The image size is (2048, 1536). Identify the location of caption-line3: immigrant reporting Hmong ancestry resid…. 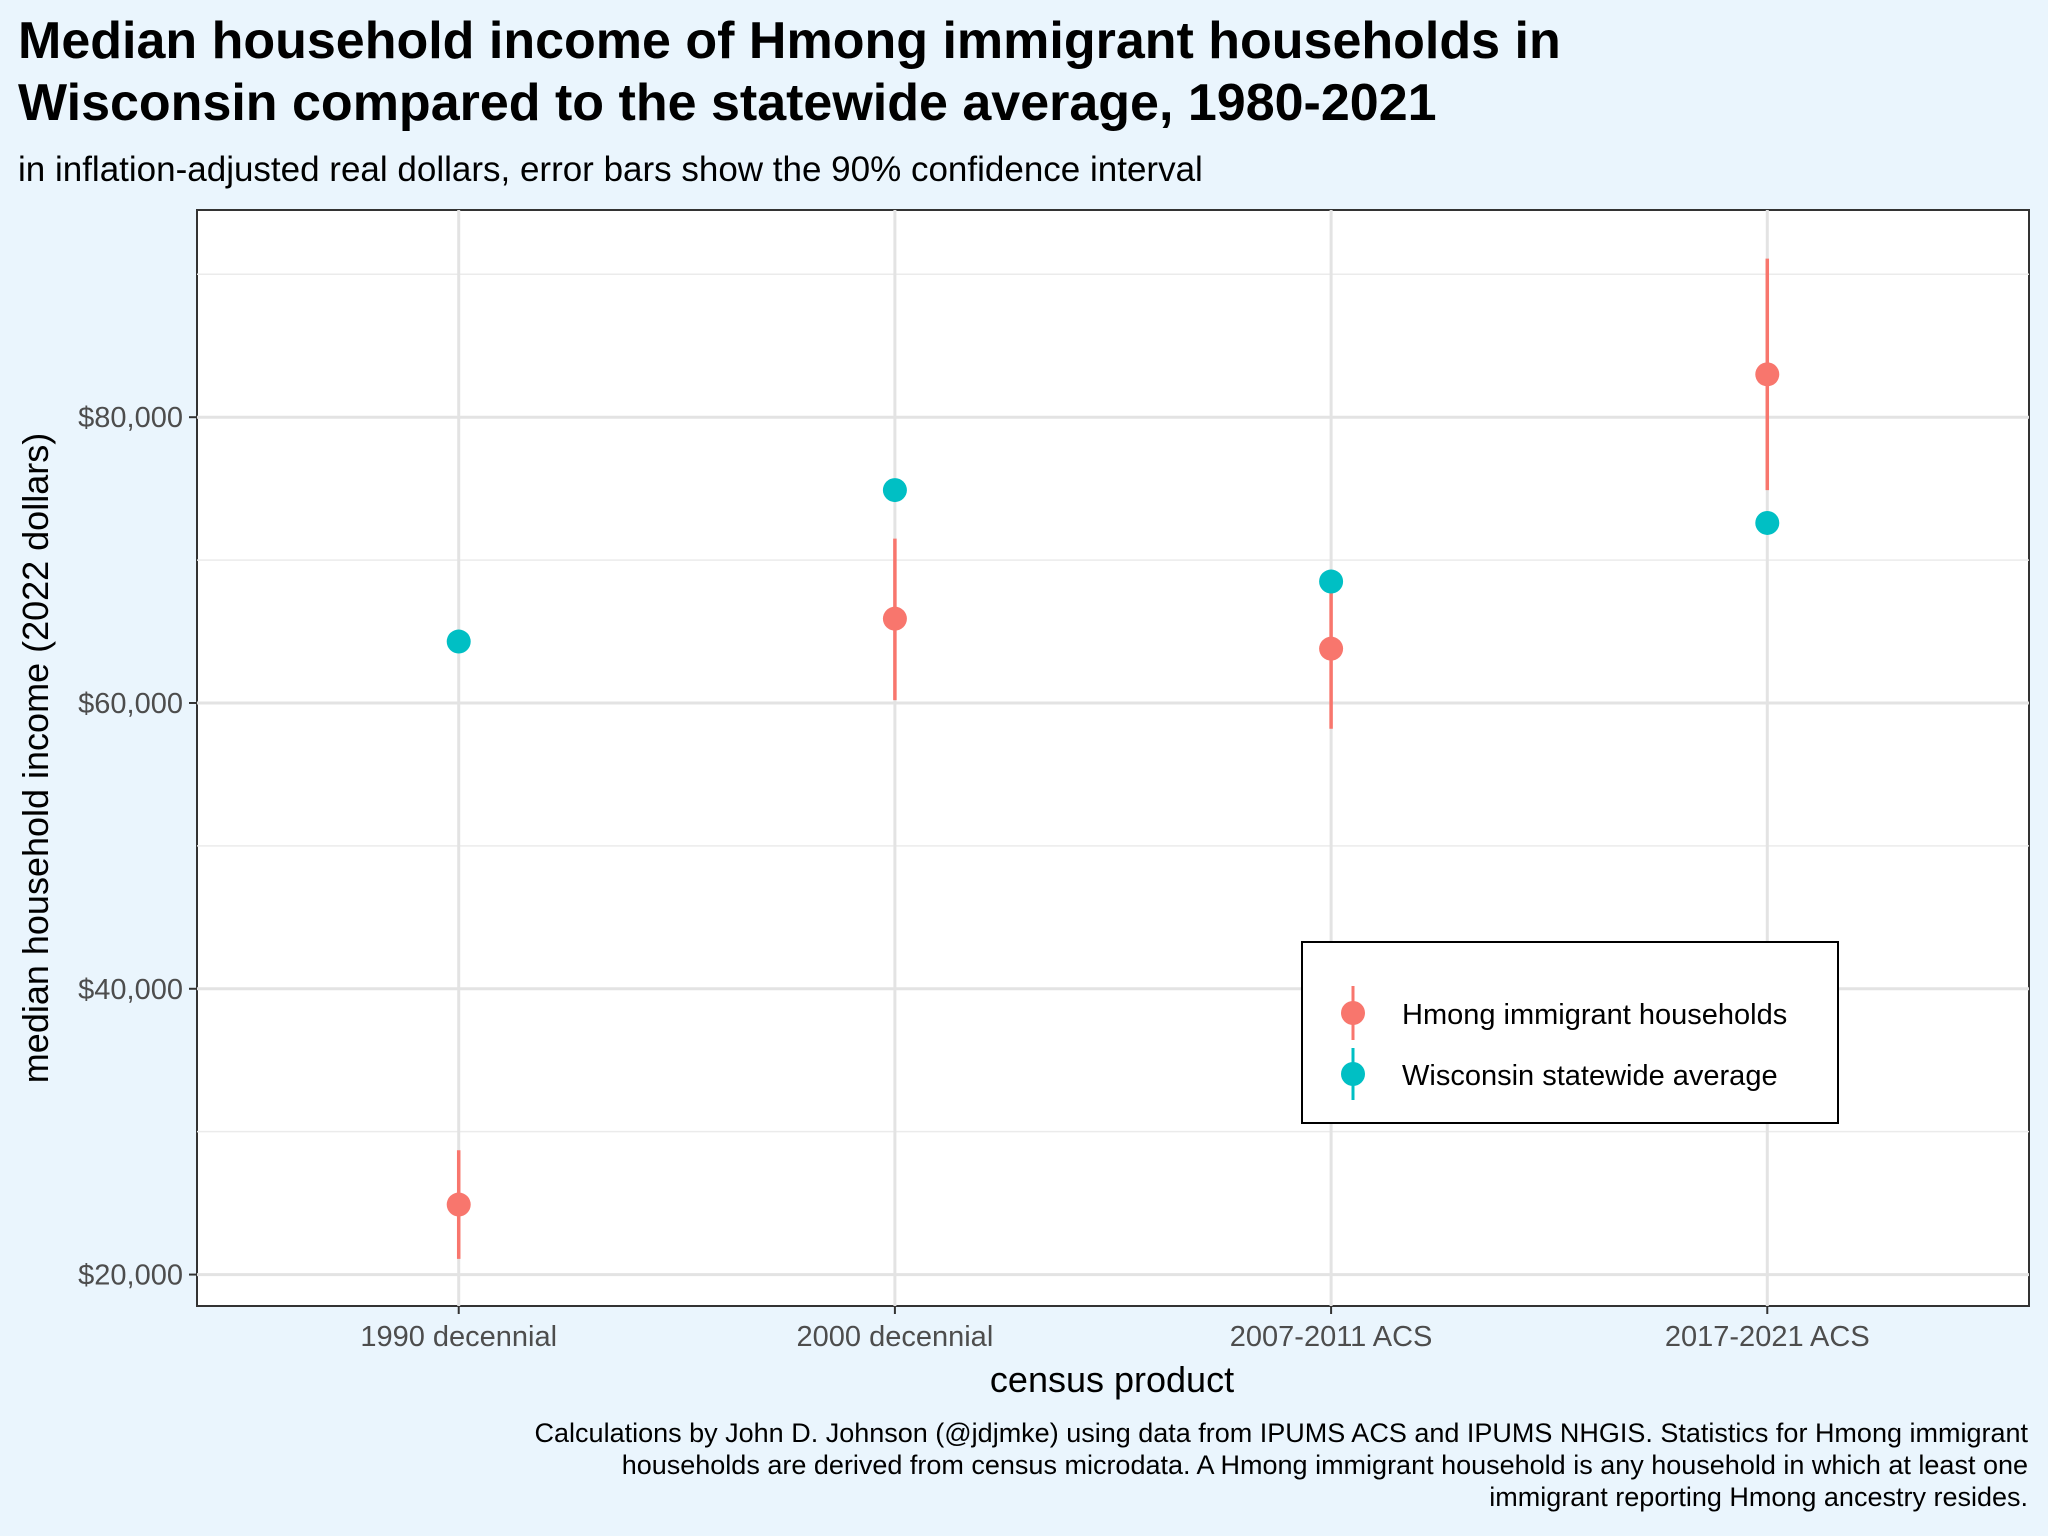
(1758, 1497).